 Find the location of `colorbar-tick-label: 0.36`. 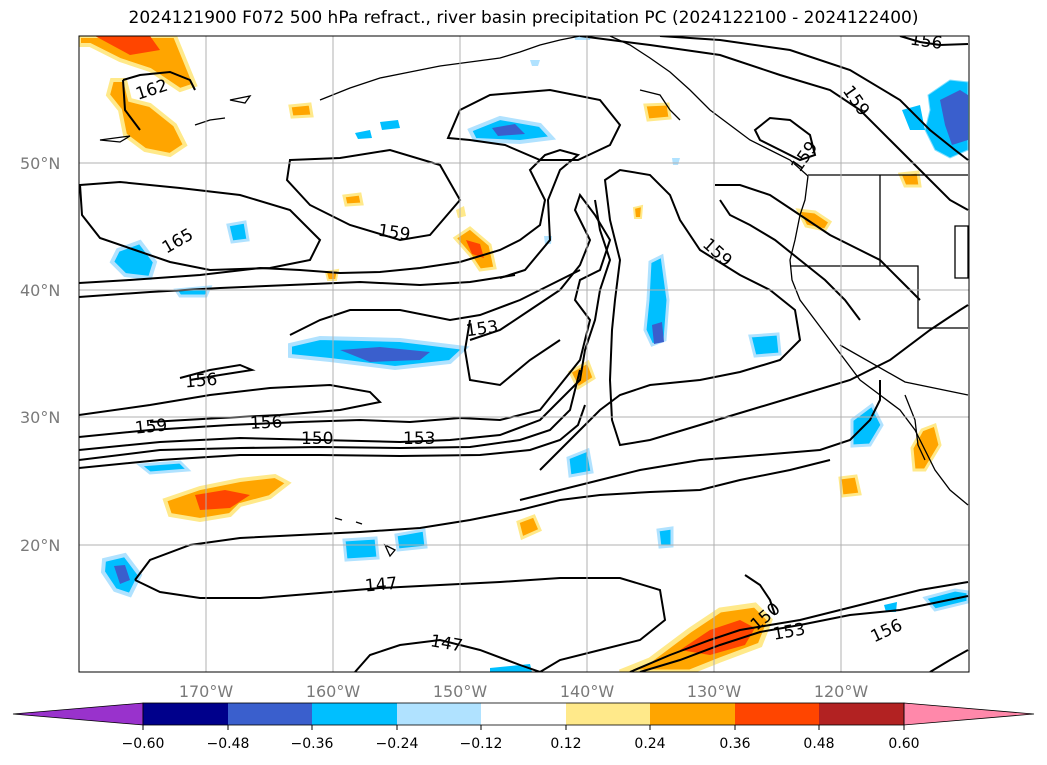

colorbar-tick-label: 0.36 is located at coordinates (734, 744).